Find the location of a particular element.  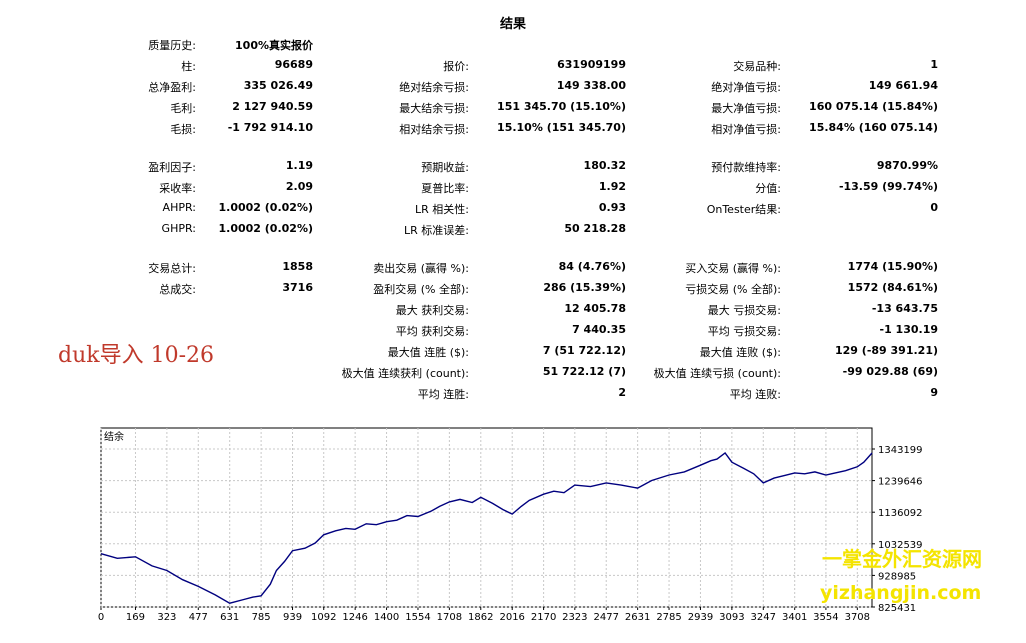

stat-label: 最大 获利交易: is located at coordinates (432, 310).